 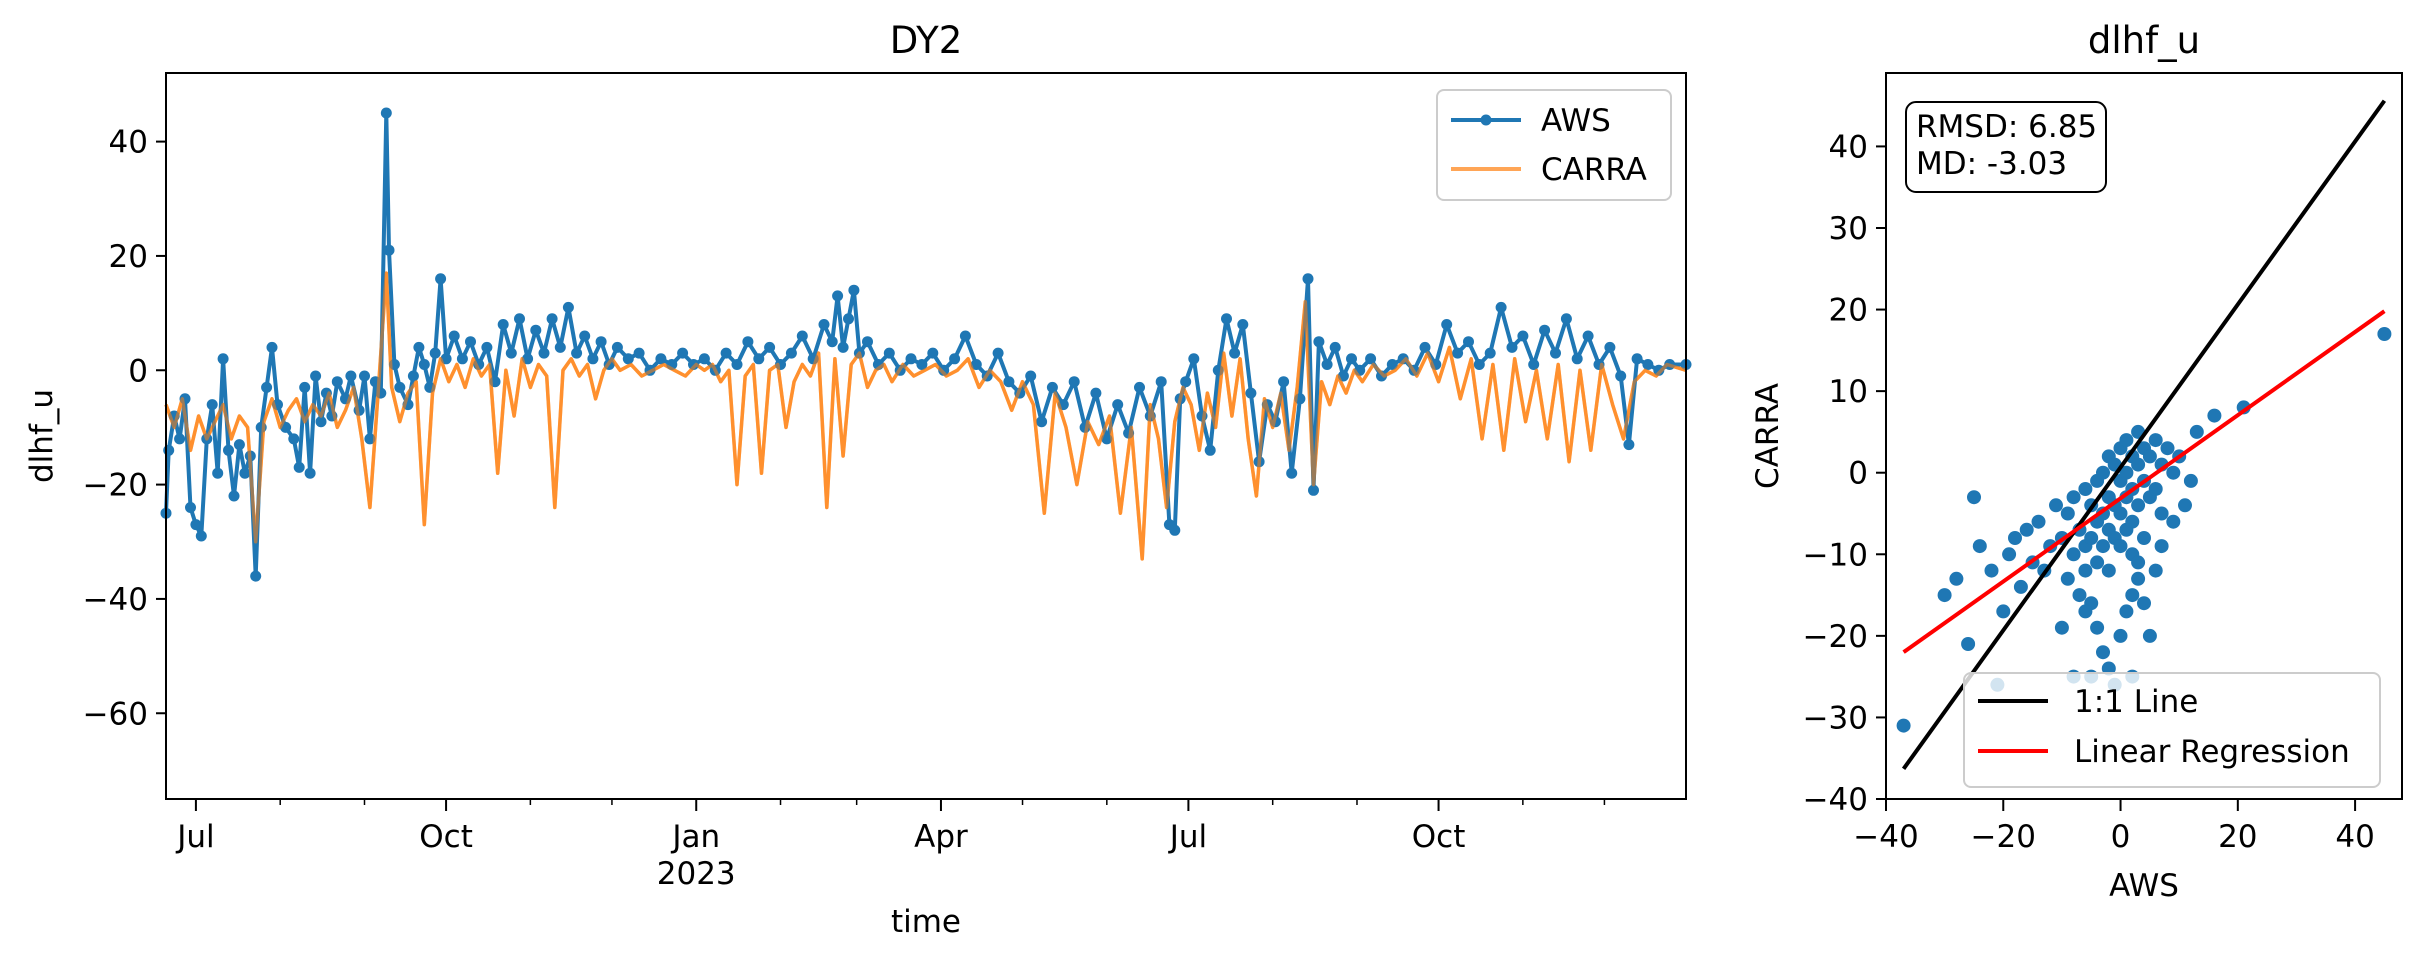 What do you see at coordinates (1486, 120) in the screenshot?
I see `legend-aws-marker` at bounding box center [1486, 120].